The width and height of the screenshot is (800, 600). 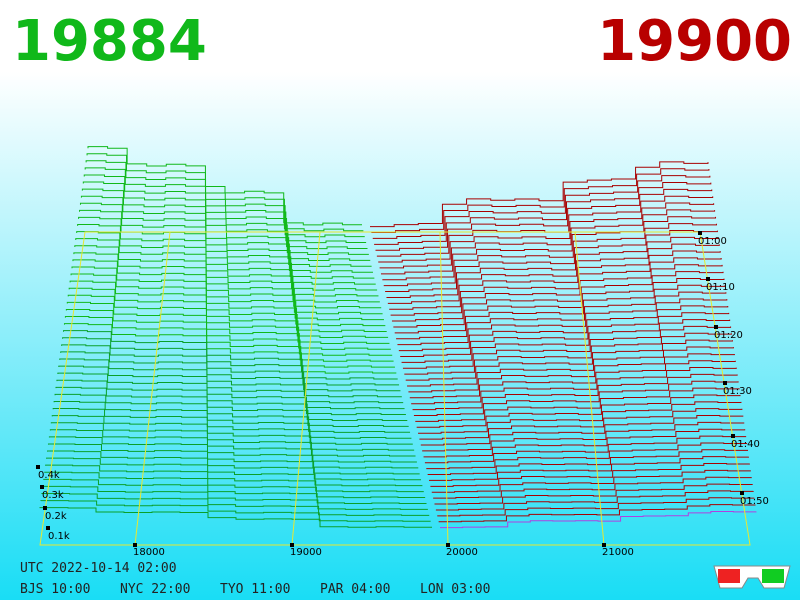 I want to click on price-tick-label: 21000, so click(x=618, y=552).